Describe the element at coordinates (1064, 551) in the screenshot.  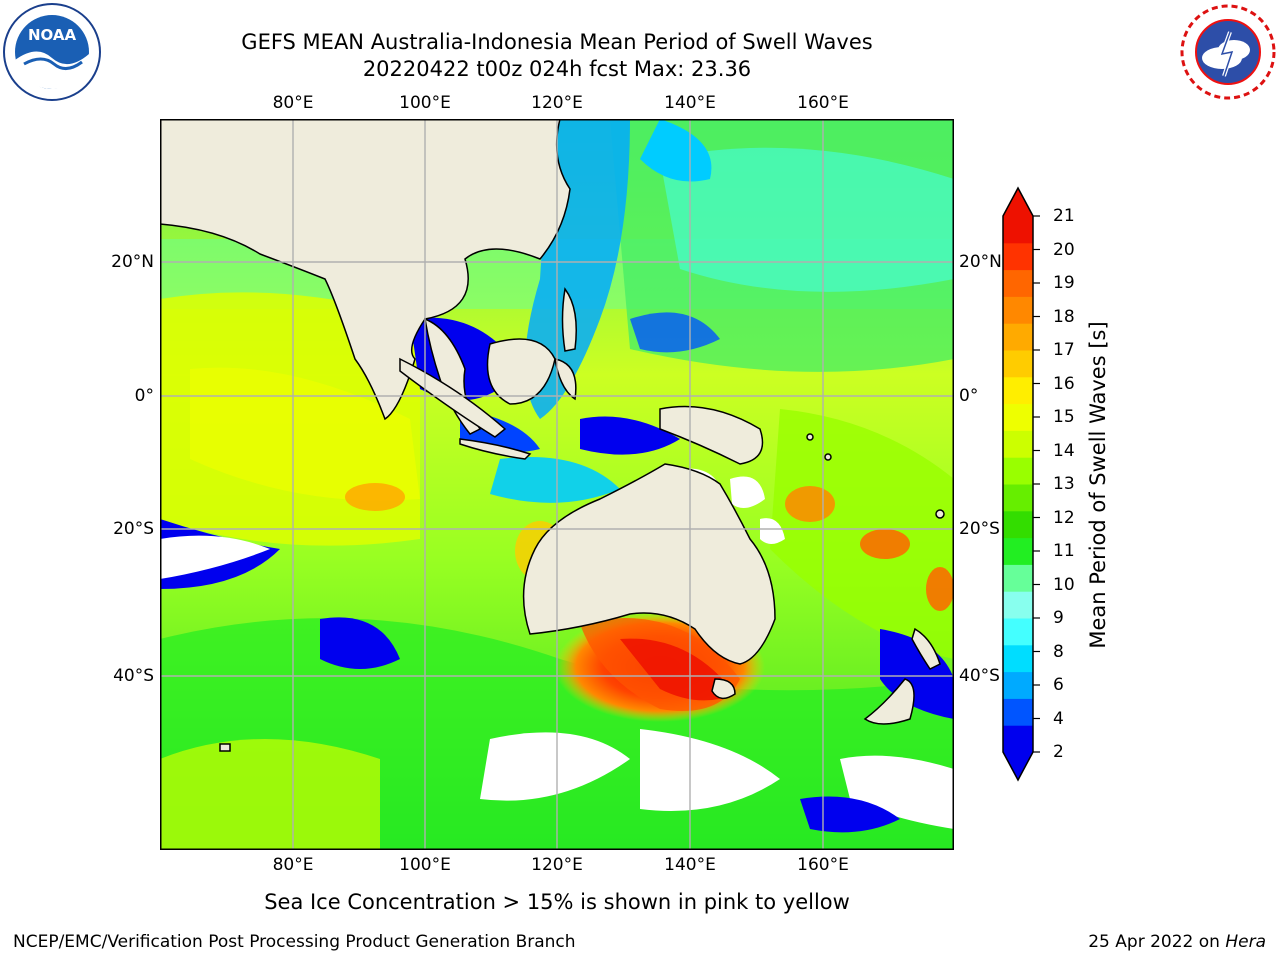
I see `colorbar-tick-label: 11` at that location.